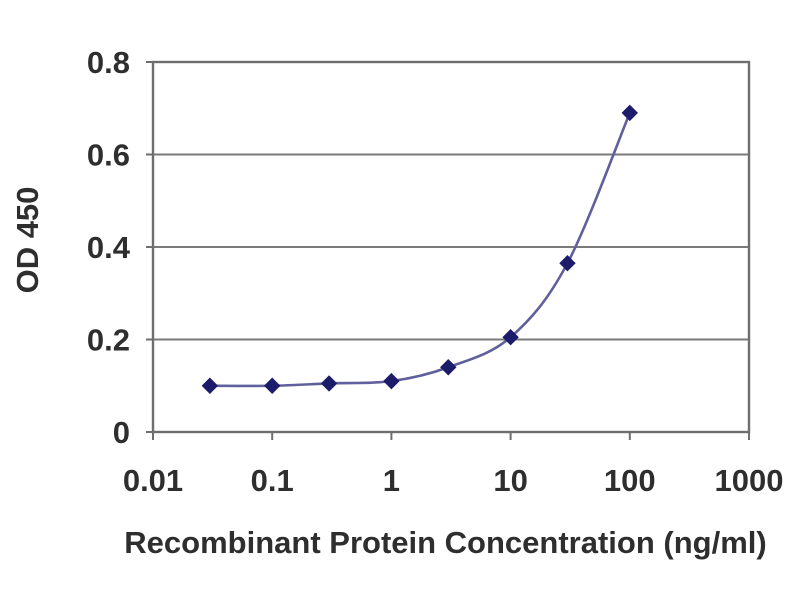 This screenshot has height=600, width=800. What do you see at coordinates (630, 480) in the screenshot?
I see `x-tick-label: 100` at bounding box center [630, 480].